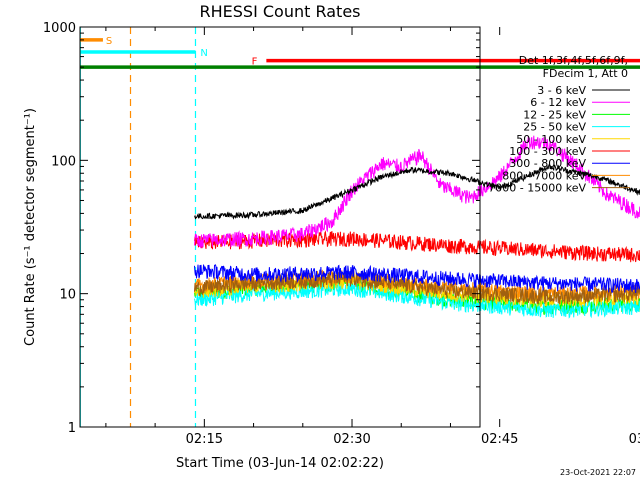 The image size is (640, 480). Describe the element at coordinates (203, 53) in the screenshot. I see `flag-label: N` at that location.